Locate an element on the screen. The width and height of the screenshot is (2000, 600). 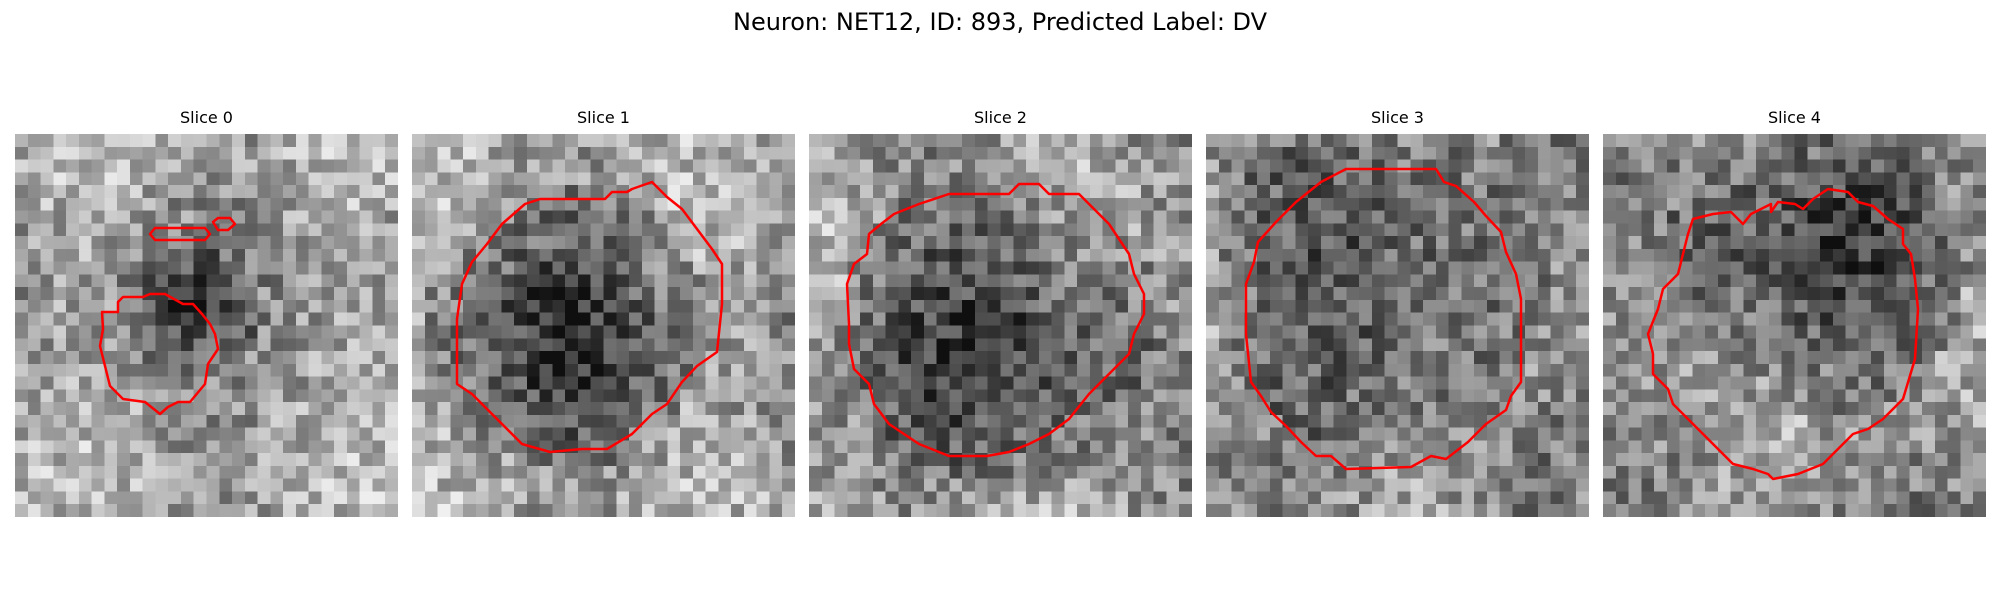
slice-panel-3: Slice 3 is located at coordinates (1397, 312).